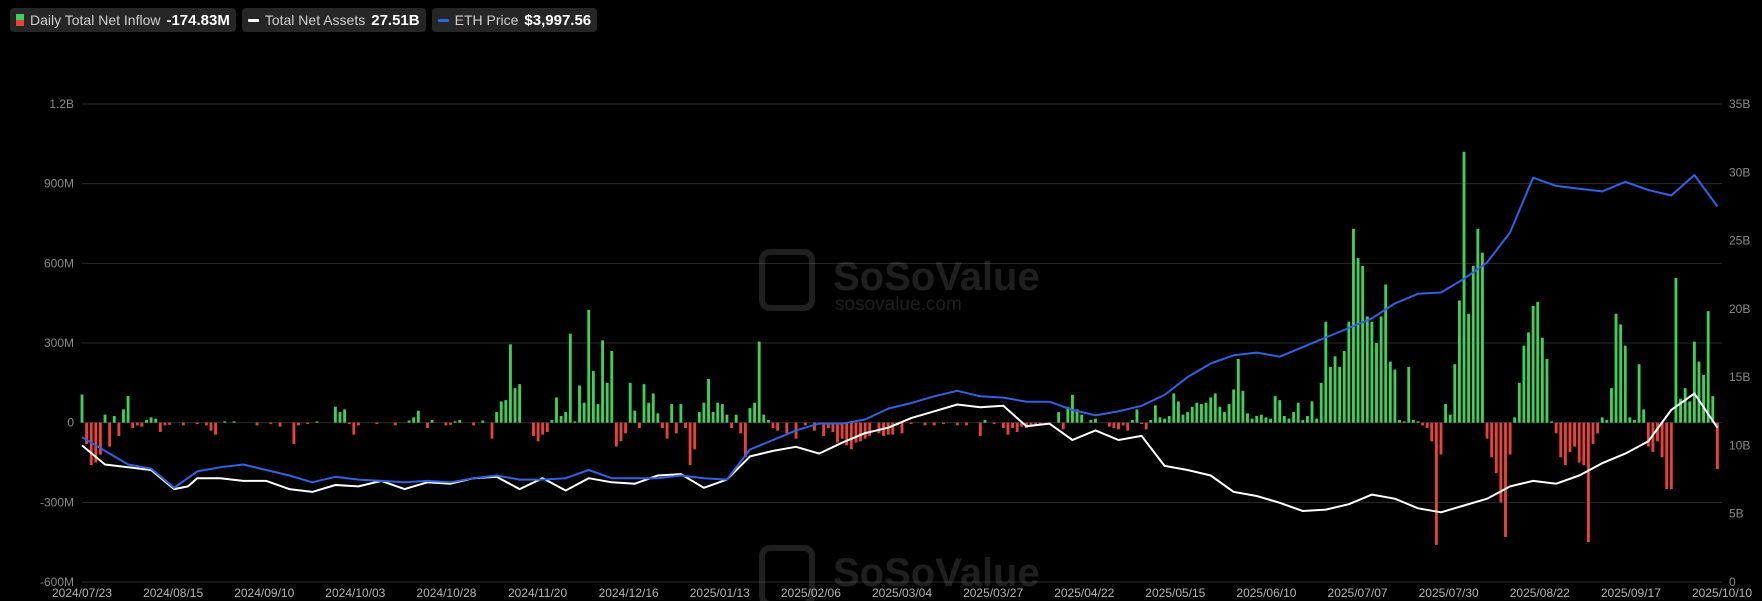 The width and height of the screenshot is (1762, 601). Describe the element at coordinates (514, 20) in the screenshot. I see `legend-price: ETH Price $3,997.56` at that location.